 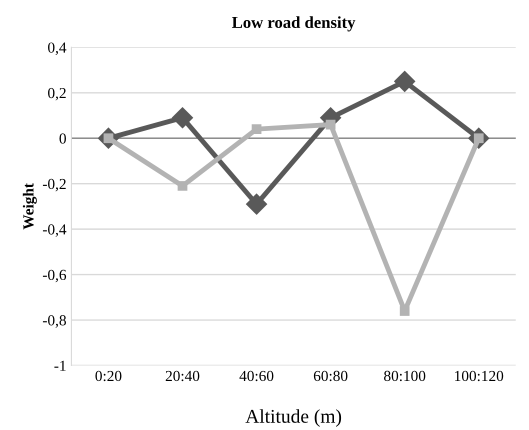 I want to click on x-tick-label: 0:20, so click(x=108, y=376).